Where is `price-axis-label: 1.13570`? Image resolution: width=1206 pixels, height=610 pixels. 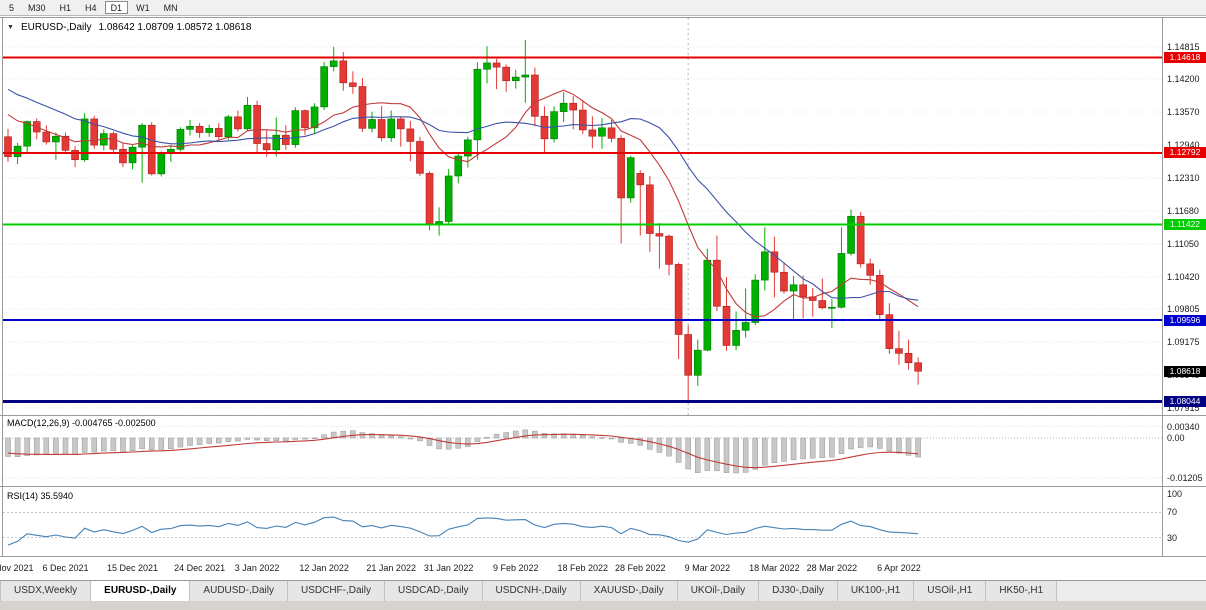 price-axis-label: 1.13570 is located at coordinates (1183, 112).